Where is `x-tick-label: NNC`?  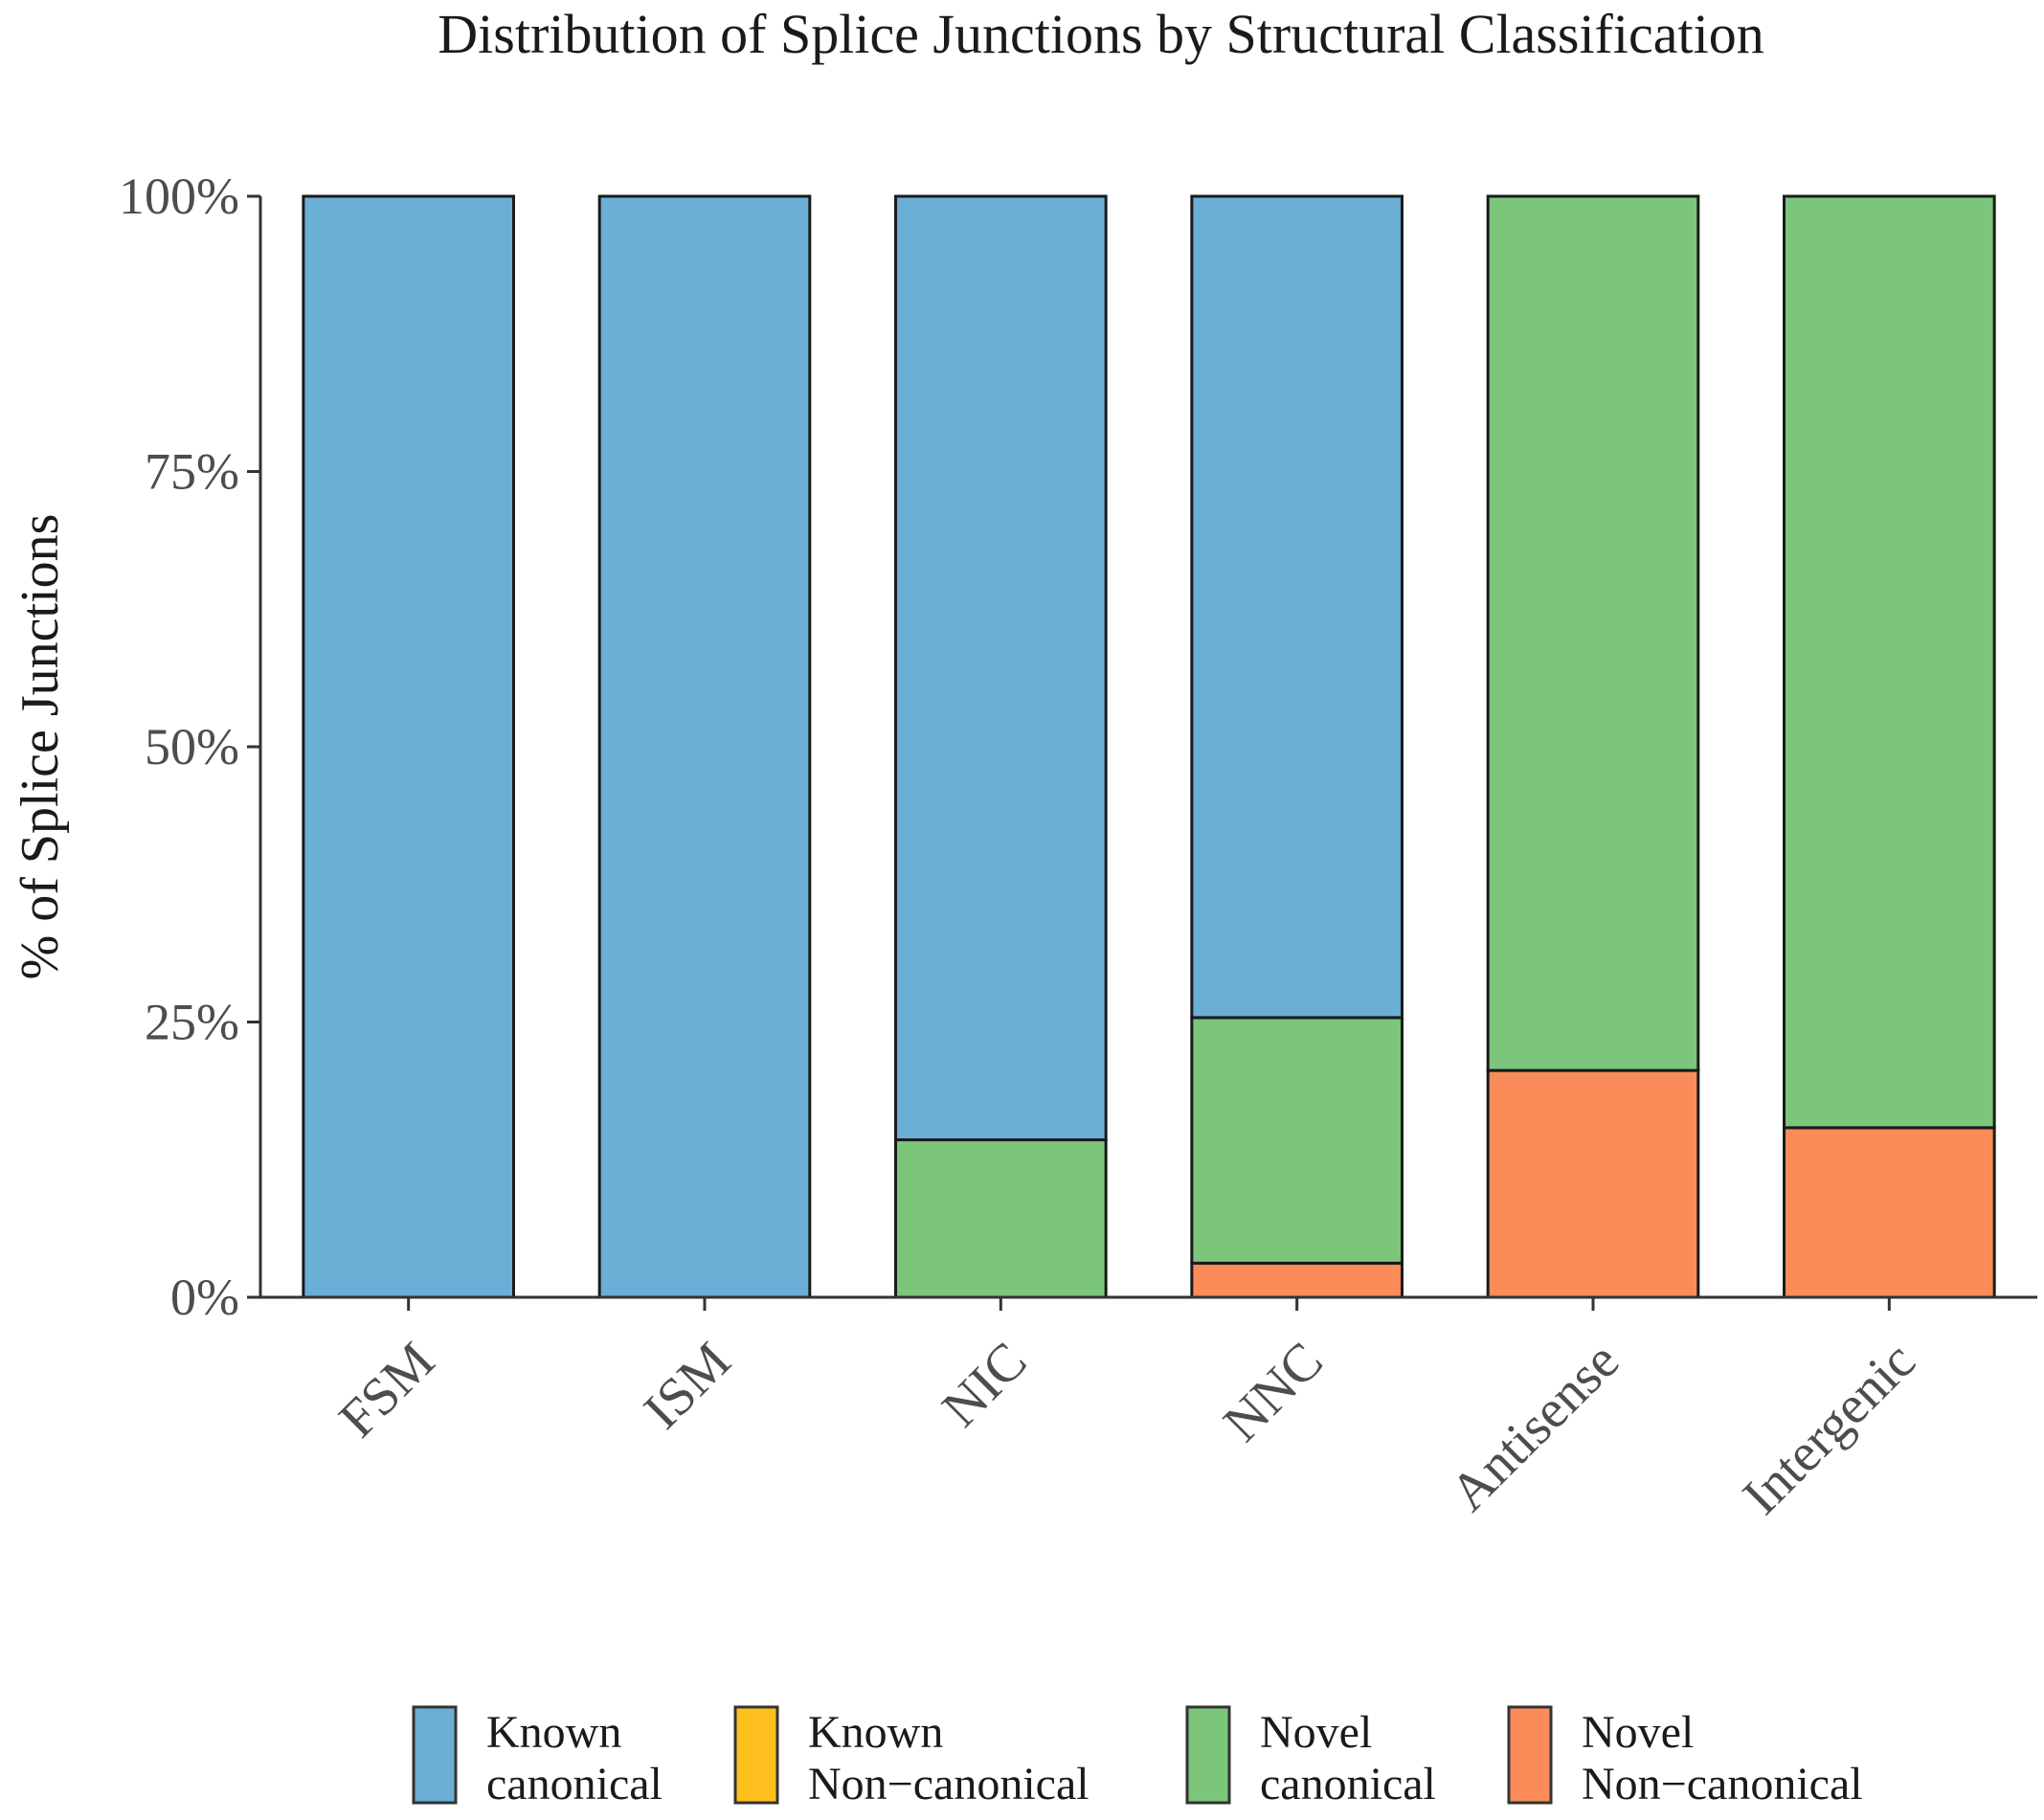 x-tick-label: NNC is located at coordinates (1273, 1392).